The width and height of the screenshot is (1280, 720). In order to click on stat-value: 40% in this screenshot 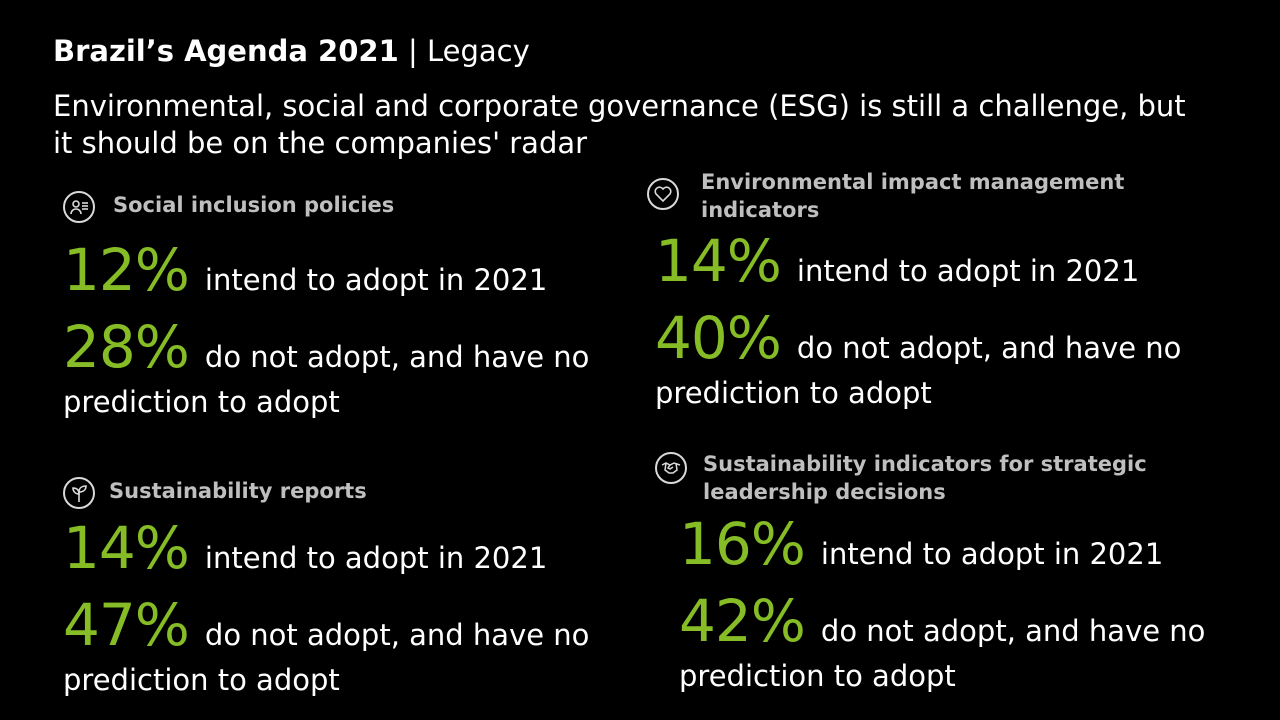, I will do `click(718, 338)`.